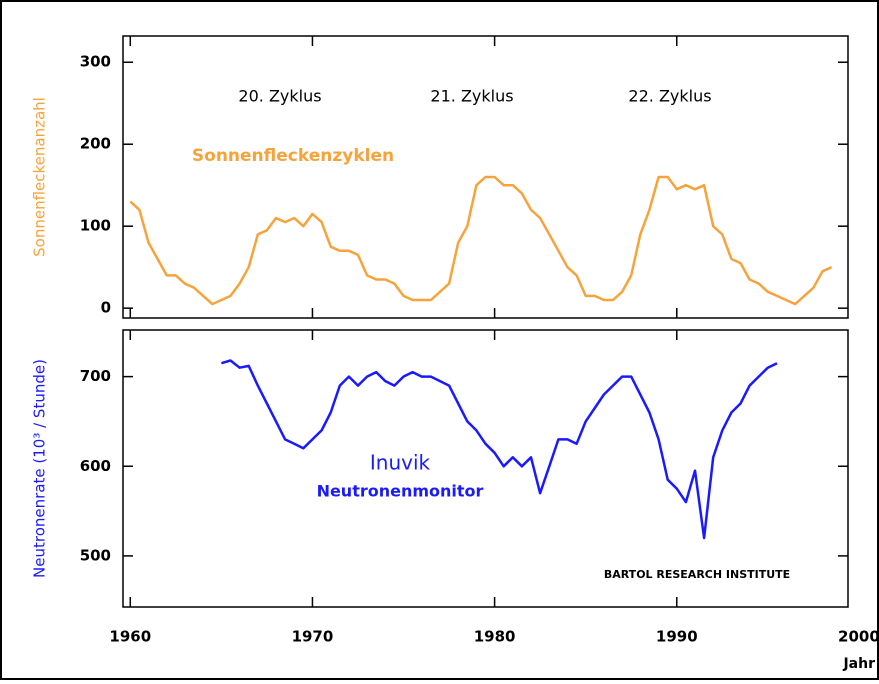 This screenshot has width=879, height=684. Describe the element at coordinates (95, 144) in the screenshot. I see `y-tick-label: 200` at that location.